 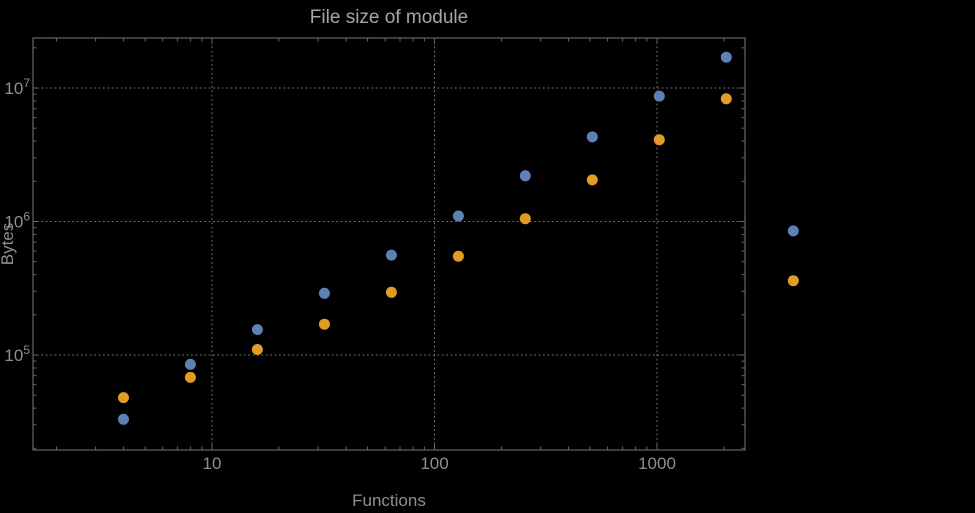 What do you see at coordinates (17, 354) in the screenshot?
I see `y-tick-label: 10⁵` at bounding box center [17, 354].